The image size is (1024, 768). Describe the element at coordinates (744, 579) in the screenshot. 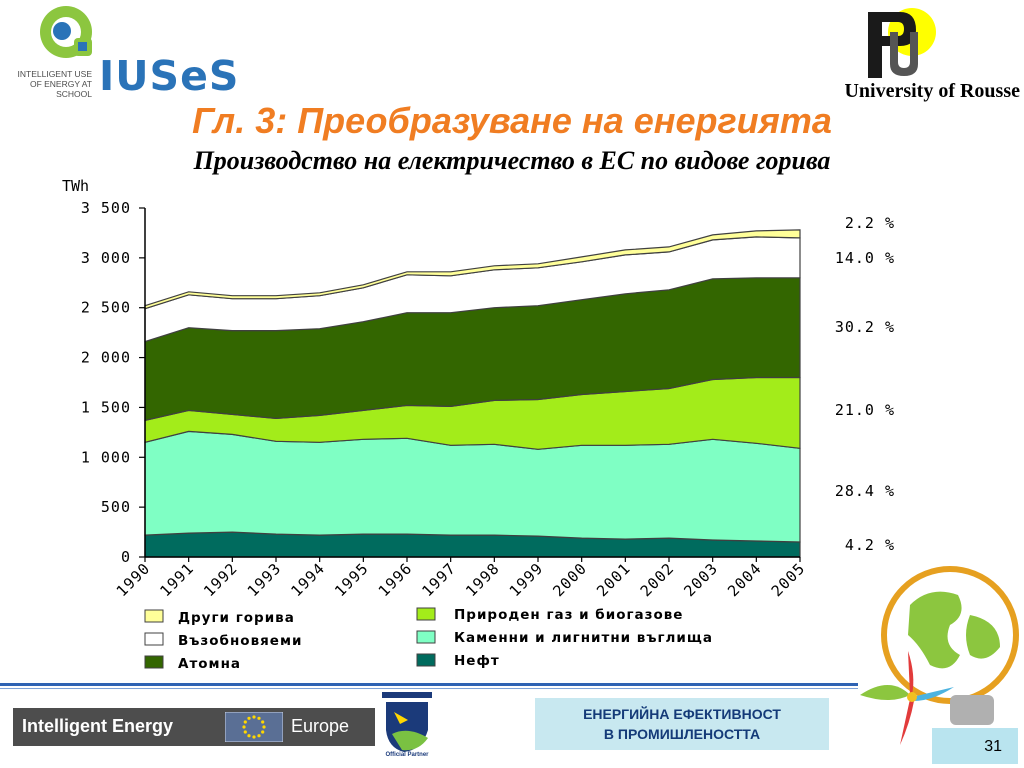

I see `x-tick-label: 2004` at that location.